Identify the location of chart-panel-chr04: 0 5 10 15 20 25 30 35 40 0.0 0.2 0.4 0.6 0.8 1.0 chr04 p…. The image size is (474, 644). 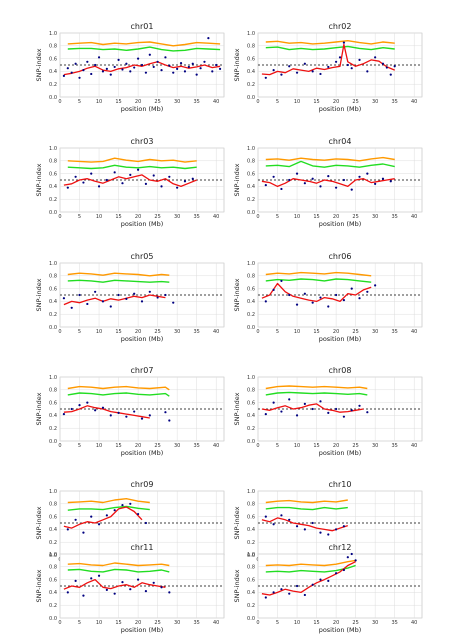
(328, 182).